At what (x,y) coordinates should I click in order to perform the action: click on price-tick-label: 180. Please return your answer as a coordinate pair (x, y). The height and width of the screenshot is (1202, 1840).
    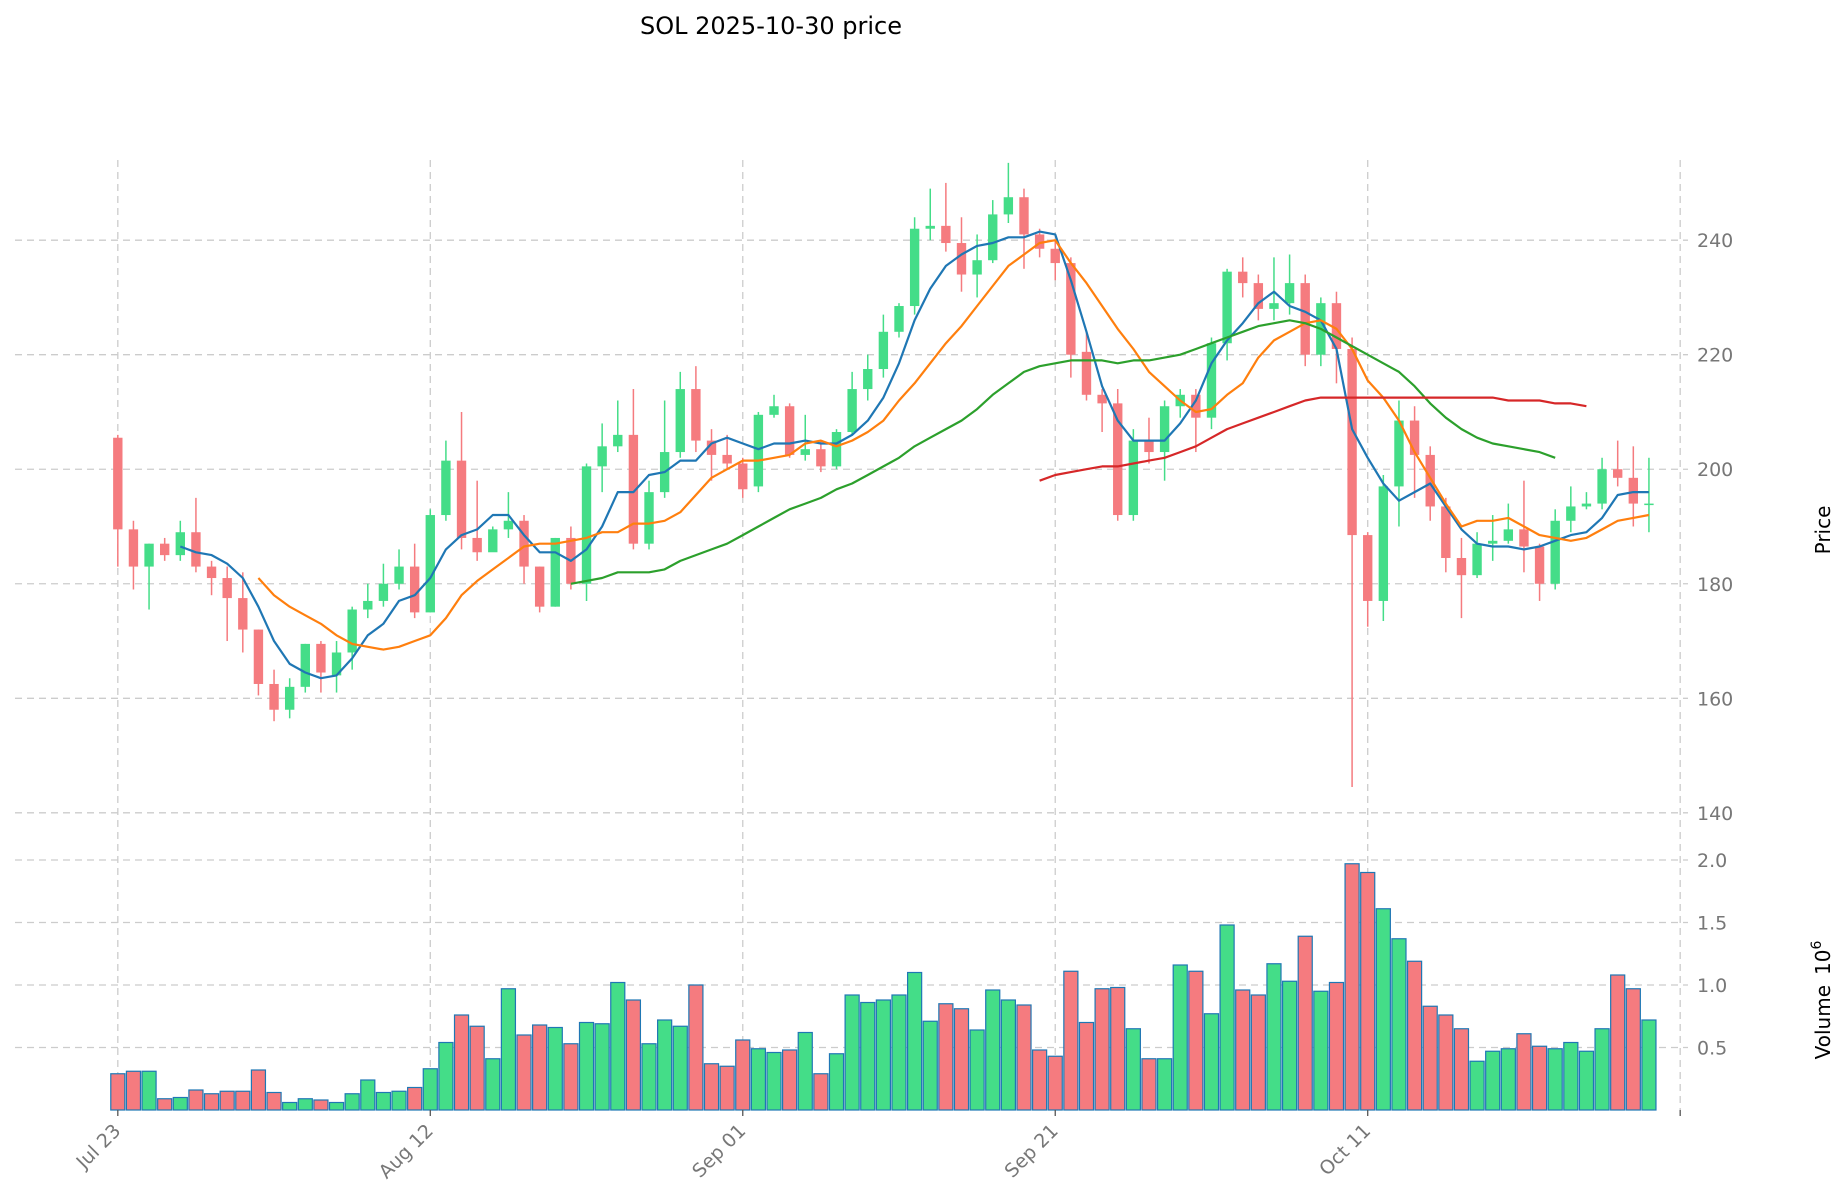
    Looking at the image, I should click on (1715, 585).